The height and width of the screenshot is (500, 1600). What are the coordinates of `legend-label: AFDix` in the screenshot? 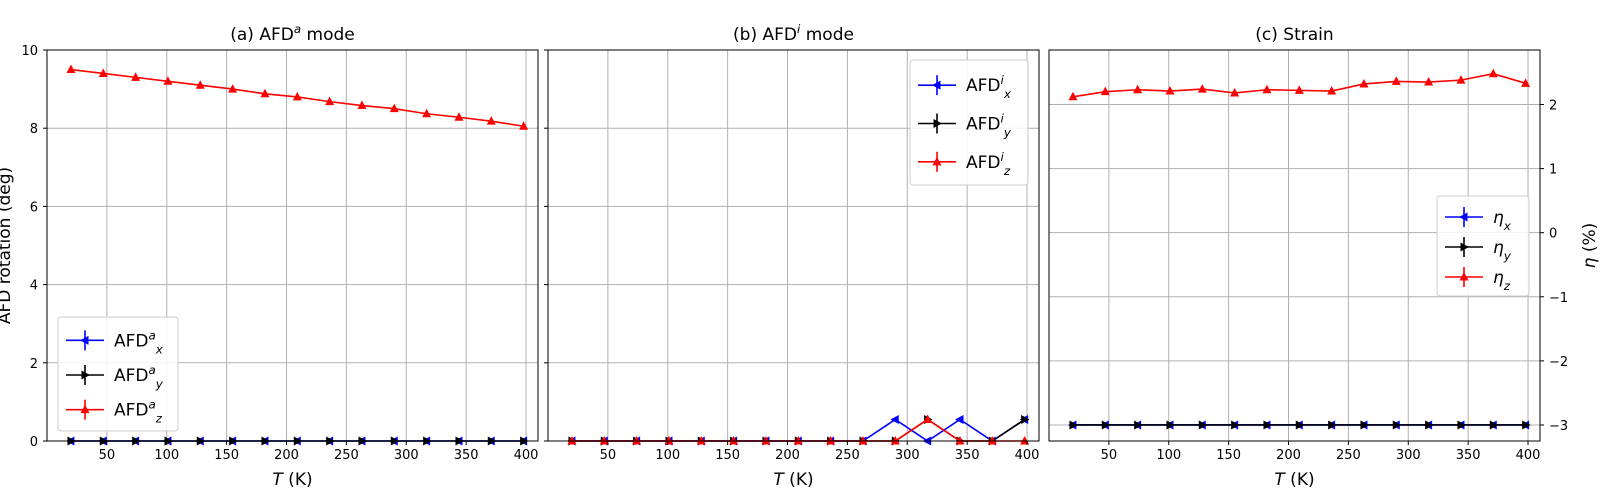 It's located at (989, 87).